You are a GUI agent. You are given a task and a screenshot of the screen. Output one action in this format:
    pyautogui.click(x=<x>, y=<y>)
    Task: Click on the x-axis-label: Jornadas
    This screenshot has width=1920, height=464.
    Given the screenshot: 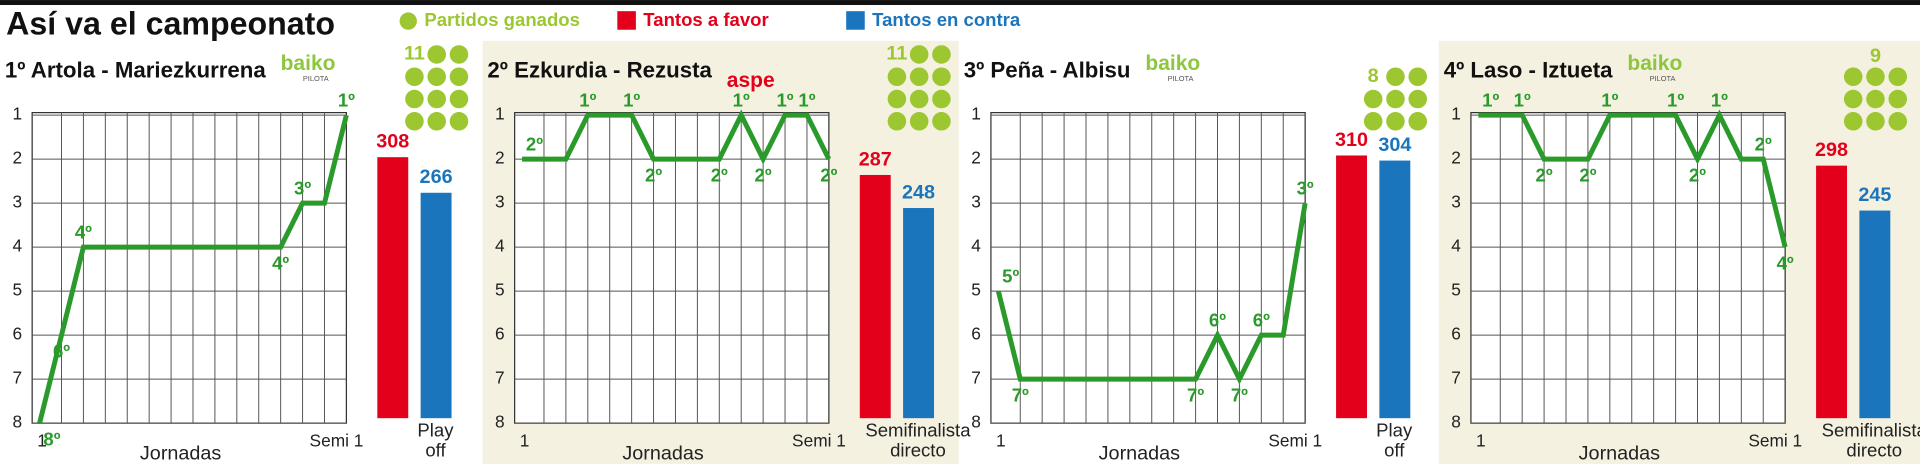 What is the action you would take?
    pyautogui.click(x=1619, y=453)
    